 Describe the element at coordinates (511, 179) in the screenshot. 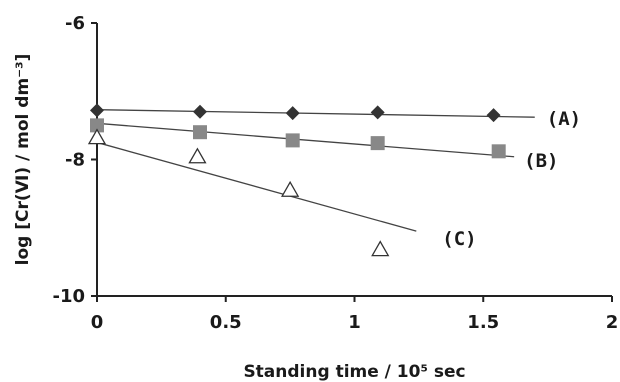

I see `series-labels: (A) (B) (C)` at that location.